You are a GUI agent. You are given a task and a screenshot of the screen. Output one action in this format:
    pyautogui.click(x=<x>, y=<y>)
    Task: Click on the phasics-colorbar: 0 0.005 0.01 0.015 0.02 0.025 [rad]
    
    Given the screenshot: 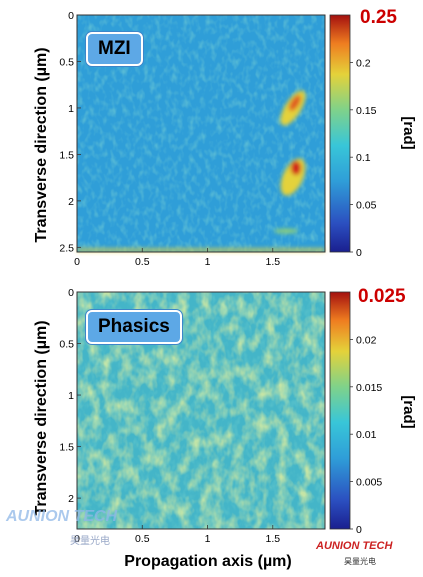 What is the action you would take?
    pyautogui.click(x=373, y=411)
    